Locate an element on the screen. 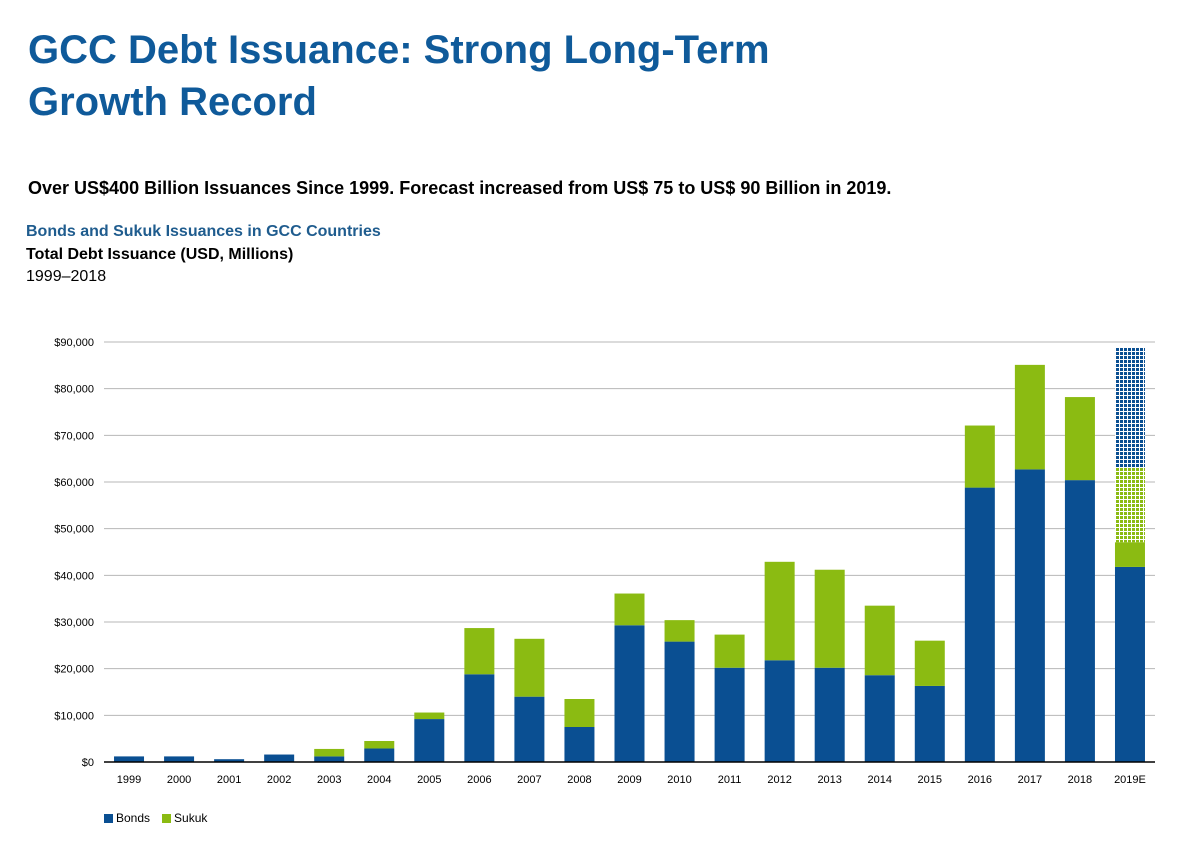 The width and height of the screenshot is (1186, 841). chart-period: 1999–2018 is located at coordinates (66, 276).